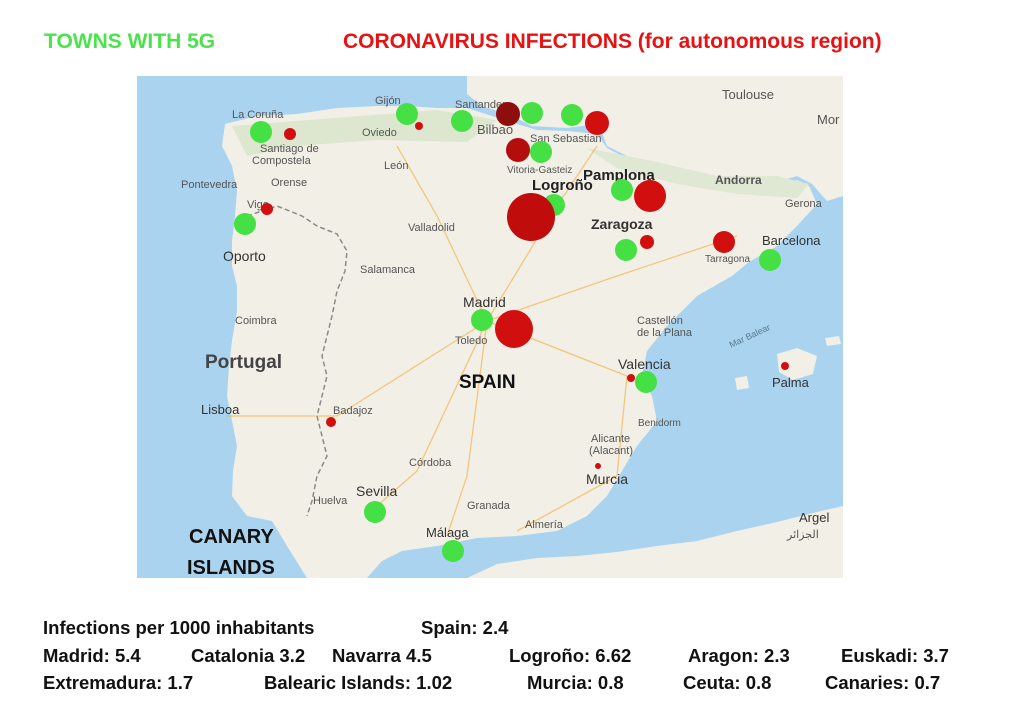 This screenshot has width=1024, height=714. I want to click on label-vitoria: Vitoria-Gasteiz, so click(539, 170).